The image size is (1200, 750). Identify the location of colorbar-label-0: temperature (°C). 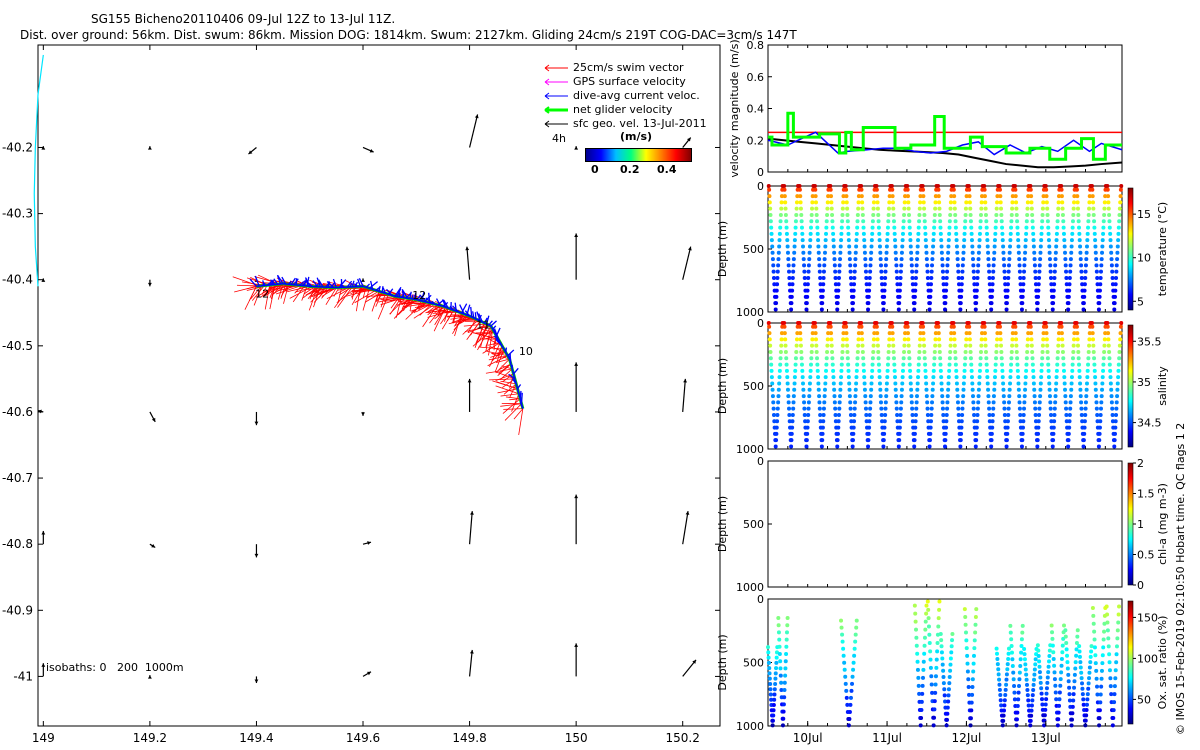
(1162, 249).